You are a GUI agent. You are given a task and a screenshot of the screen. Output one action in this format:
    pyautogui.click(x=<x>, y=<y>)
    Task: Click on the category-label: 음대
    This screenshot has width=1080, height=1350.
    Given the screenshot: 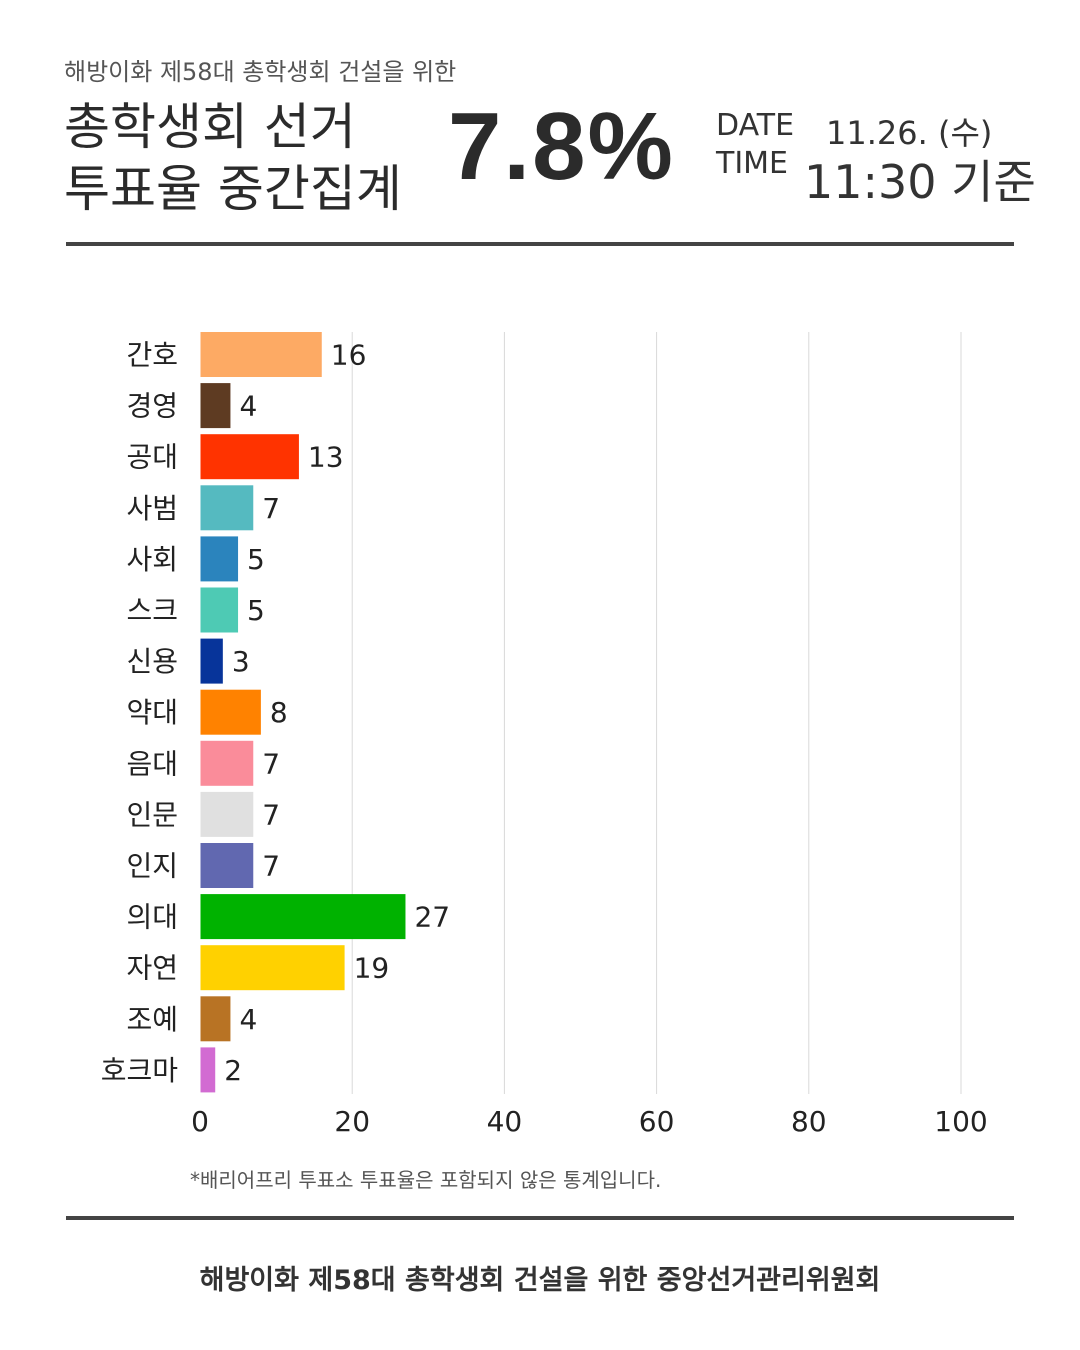 What is the action you would take?
    pyautogui.click(x=152, y=763)
    